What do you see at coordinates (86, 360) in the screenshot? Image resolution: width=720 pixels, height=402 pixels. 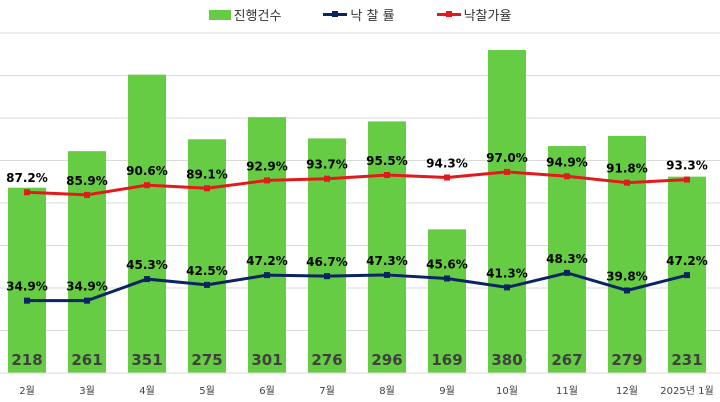 I see `bar-label: 261` at bounding box center [86, 360].